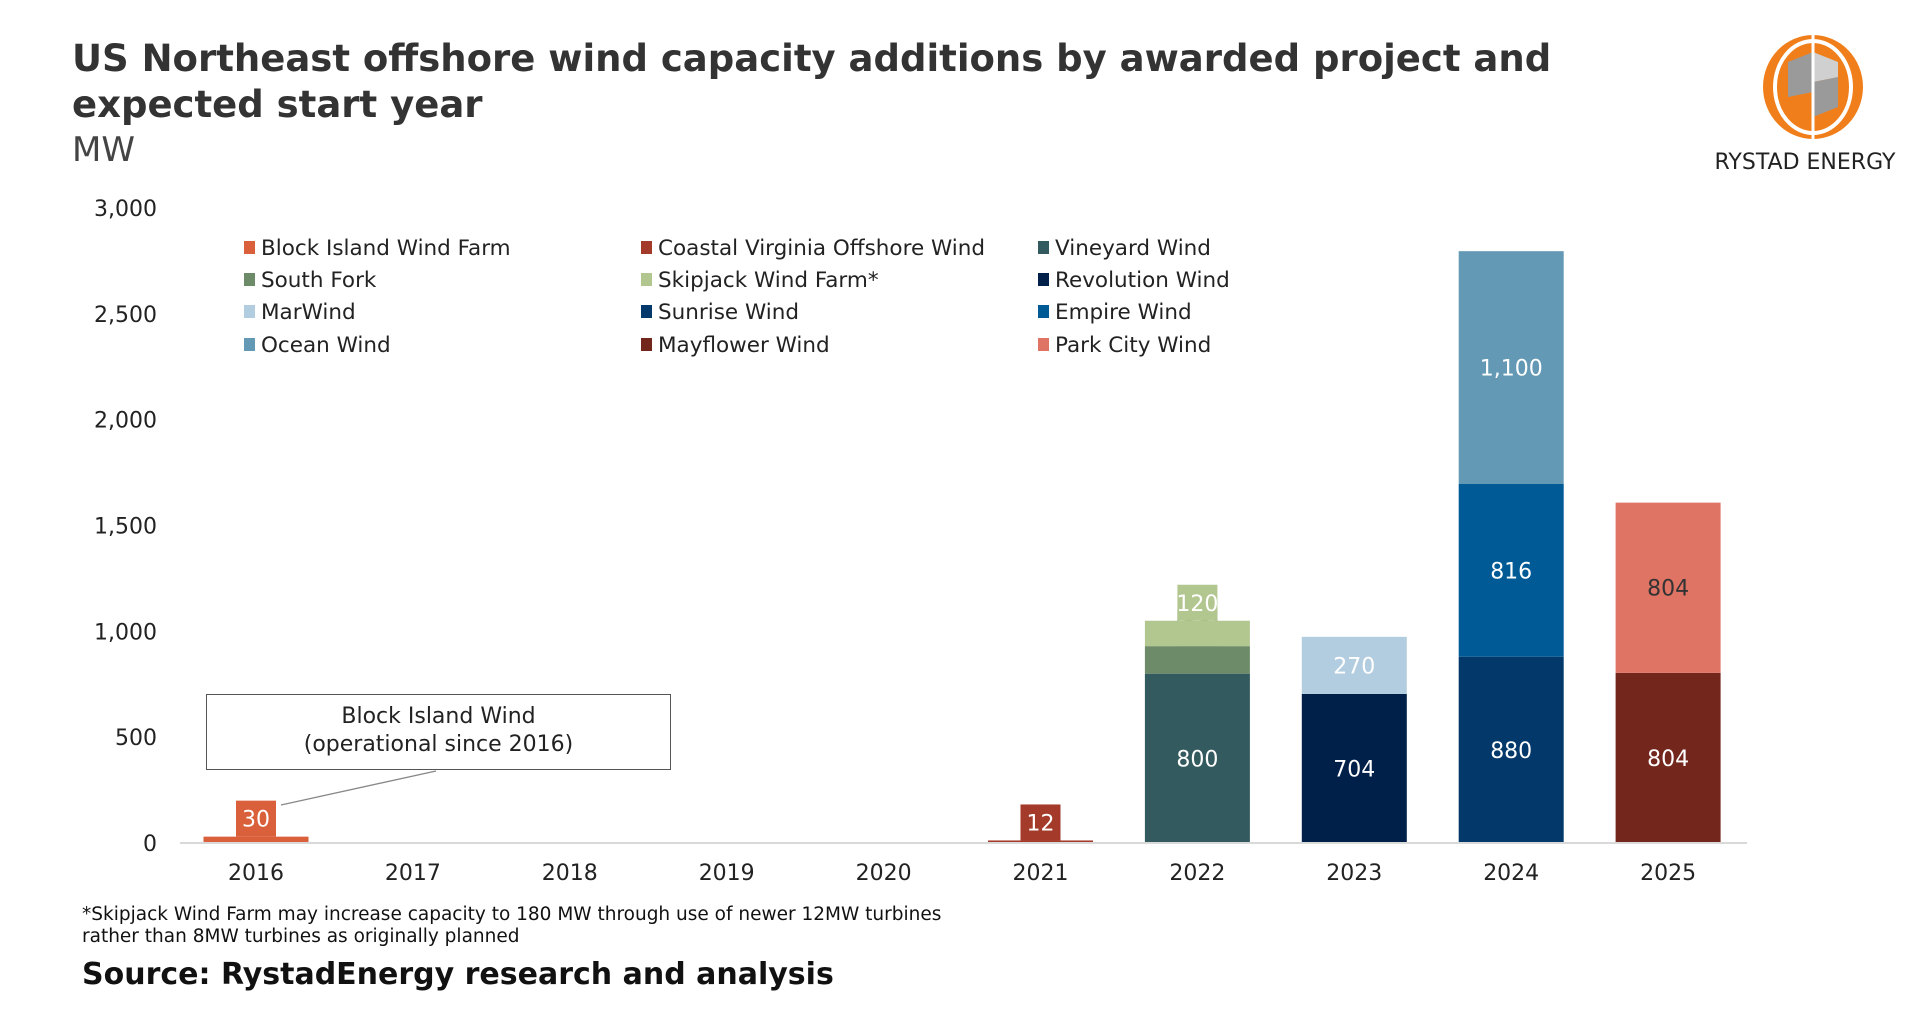  I want to click on brand-name: RYSTAD ENERGY, so click(1805, 162).